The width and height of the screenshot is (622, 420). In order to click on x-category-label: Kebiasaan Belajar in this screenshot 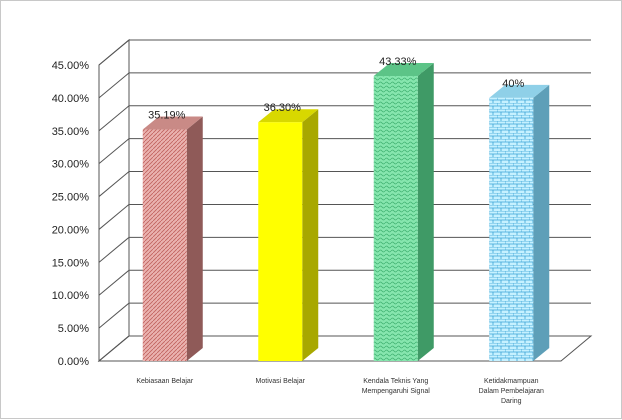, I will do `click(164, 381)`.